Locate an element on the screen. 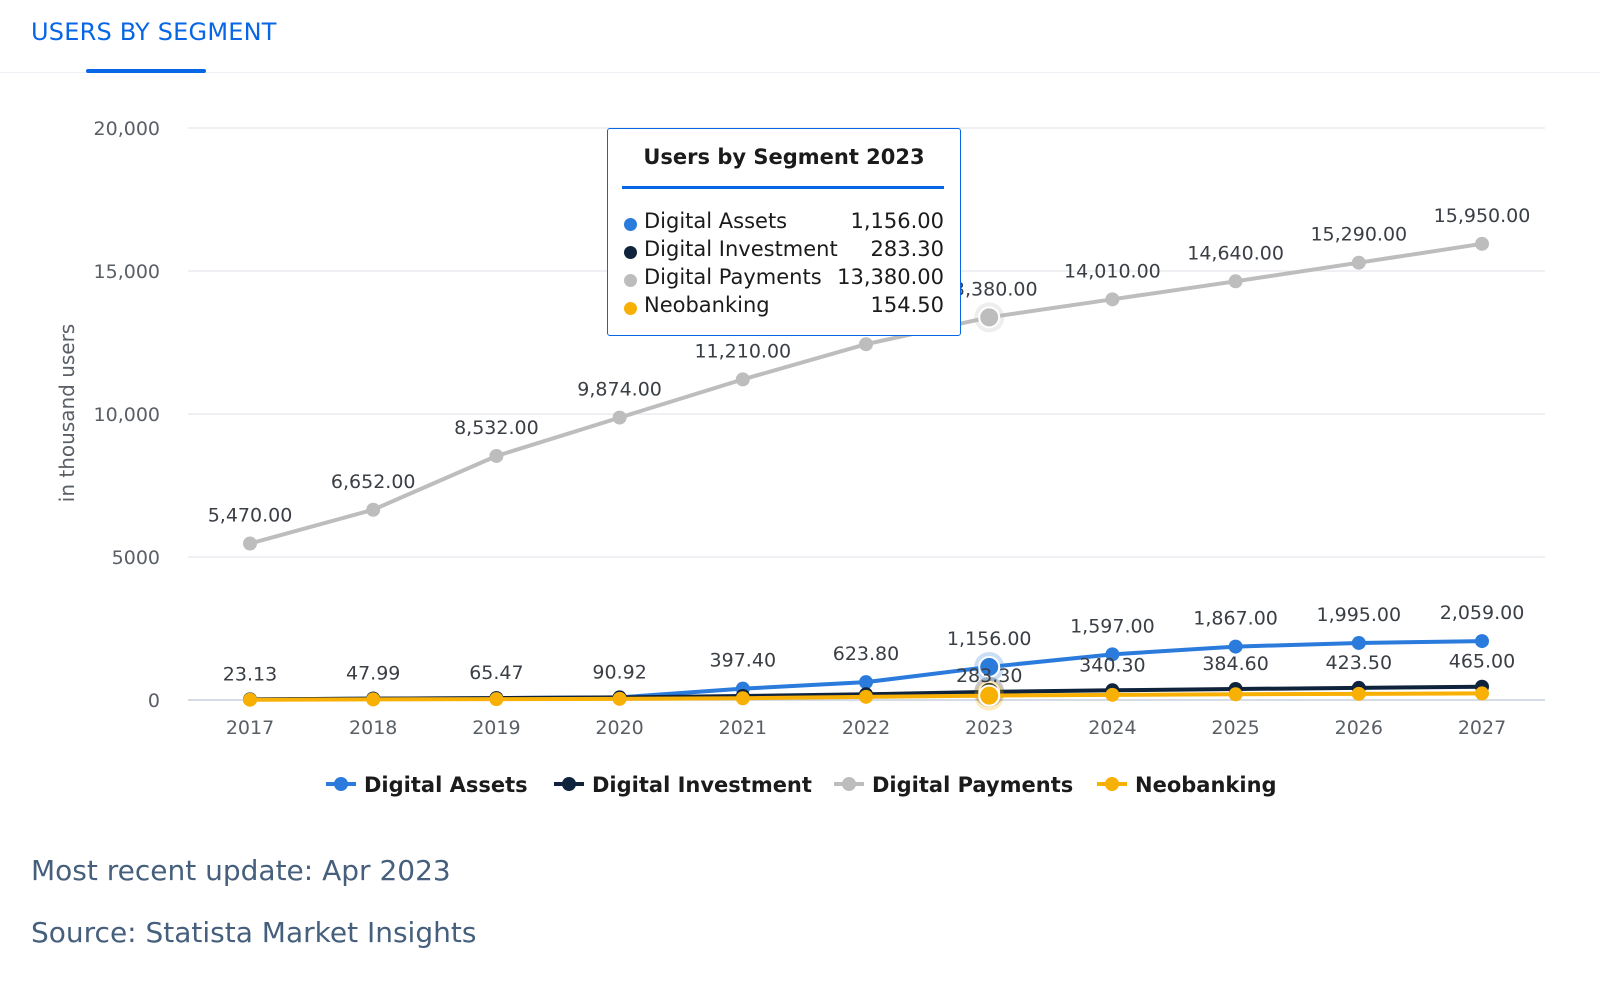  data-label: 14,010.00 is located at coordinates (1112, 271).